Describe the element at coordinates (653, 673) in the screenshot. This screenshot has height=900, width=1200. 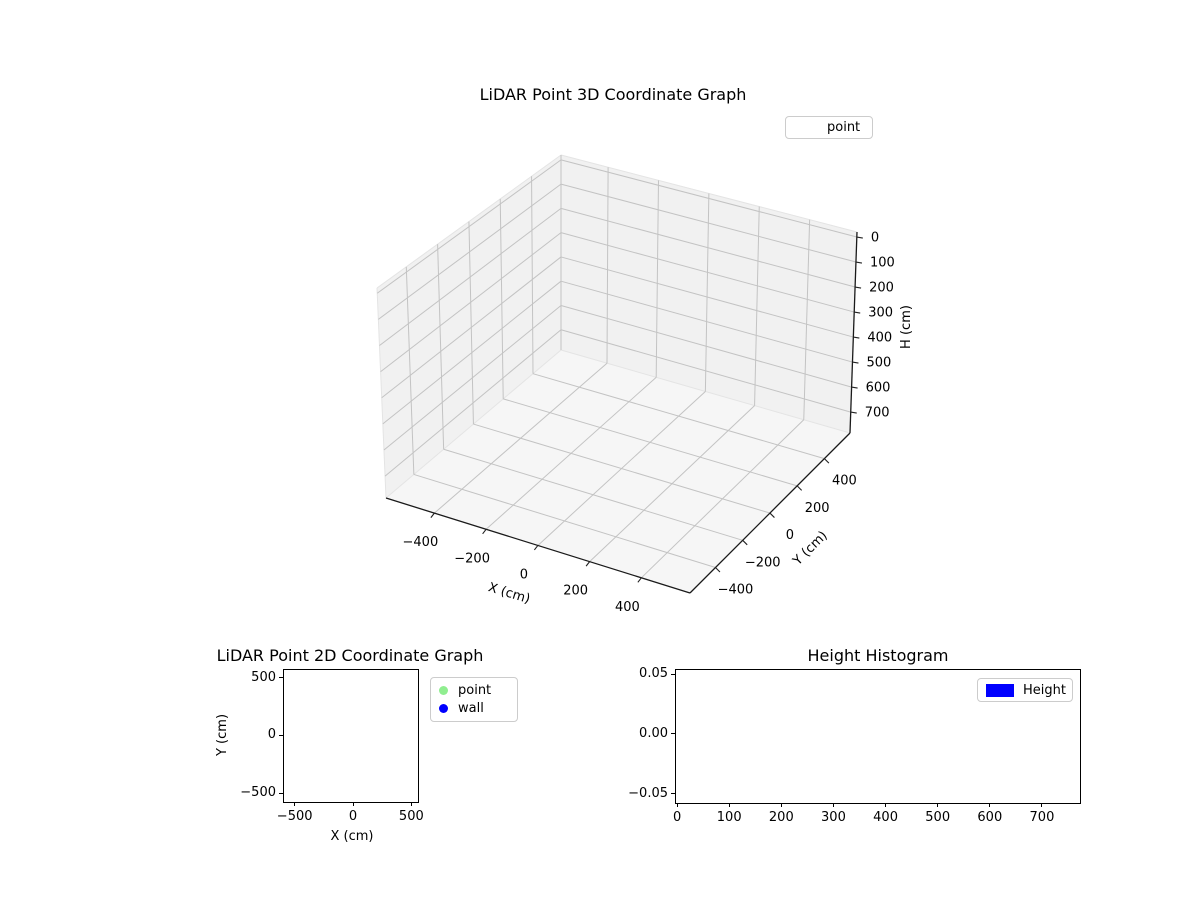
I see `histogram-y-tick-label: 0.05` at that location.